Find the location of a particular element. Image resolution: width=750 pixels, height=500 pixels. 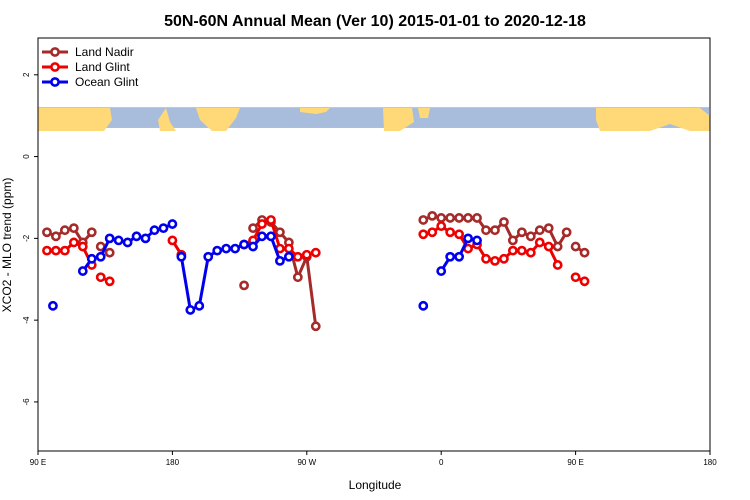

legend-label: Ocean Glint is located at coordinates (107, 82).